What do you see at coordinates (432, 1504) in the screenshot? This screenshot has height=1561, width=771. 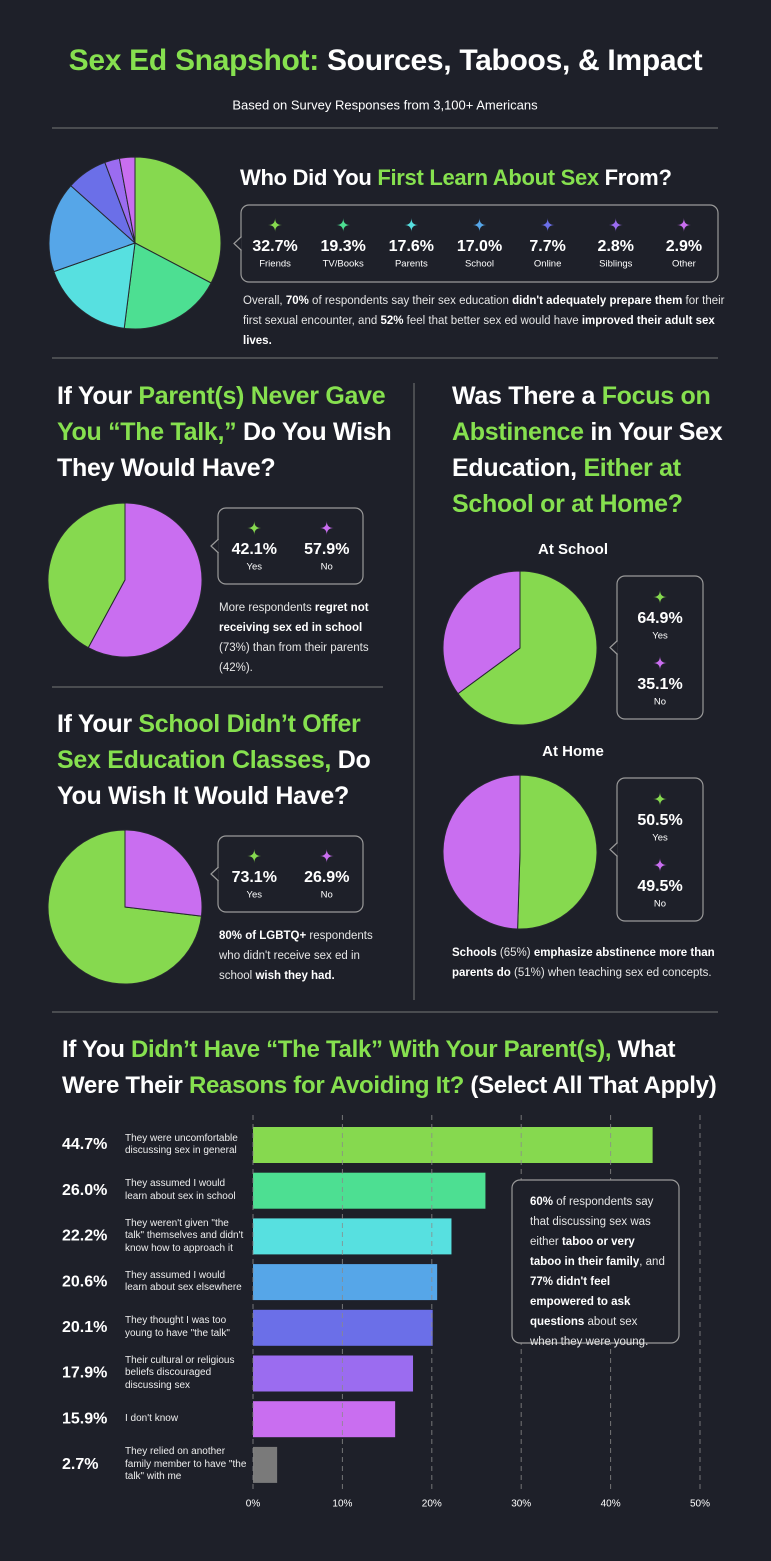 I see `x-tick-label: 20%` at bounding box center [432, 1504].